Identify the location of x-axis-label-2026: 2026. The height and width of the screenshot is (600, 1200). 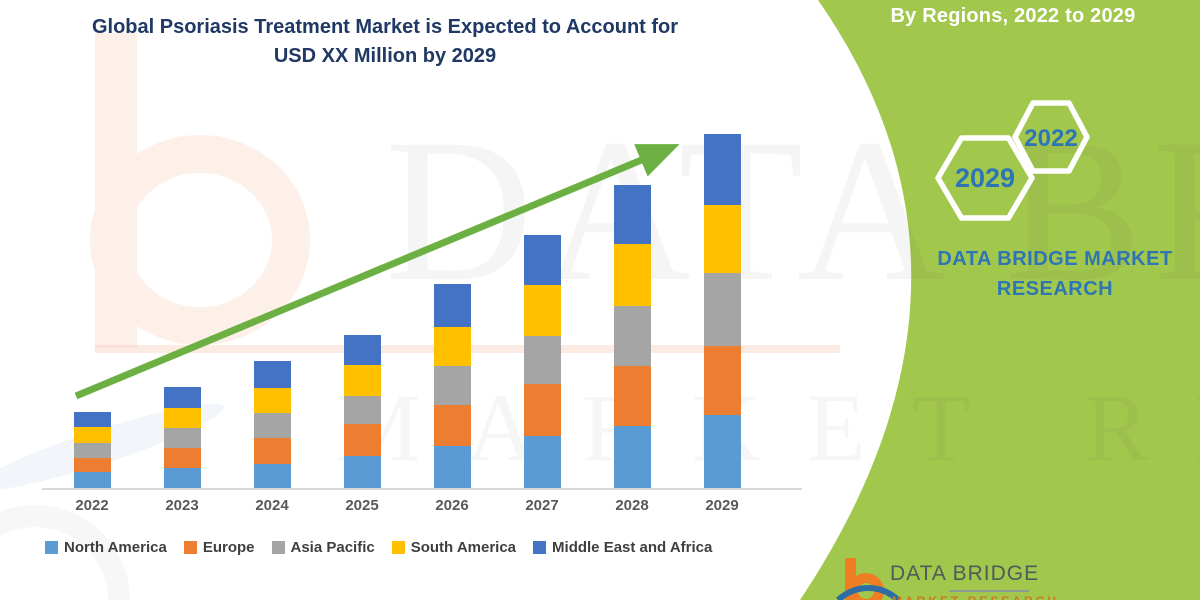
(452, 505).